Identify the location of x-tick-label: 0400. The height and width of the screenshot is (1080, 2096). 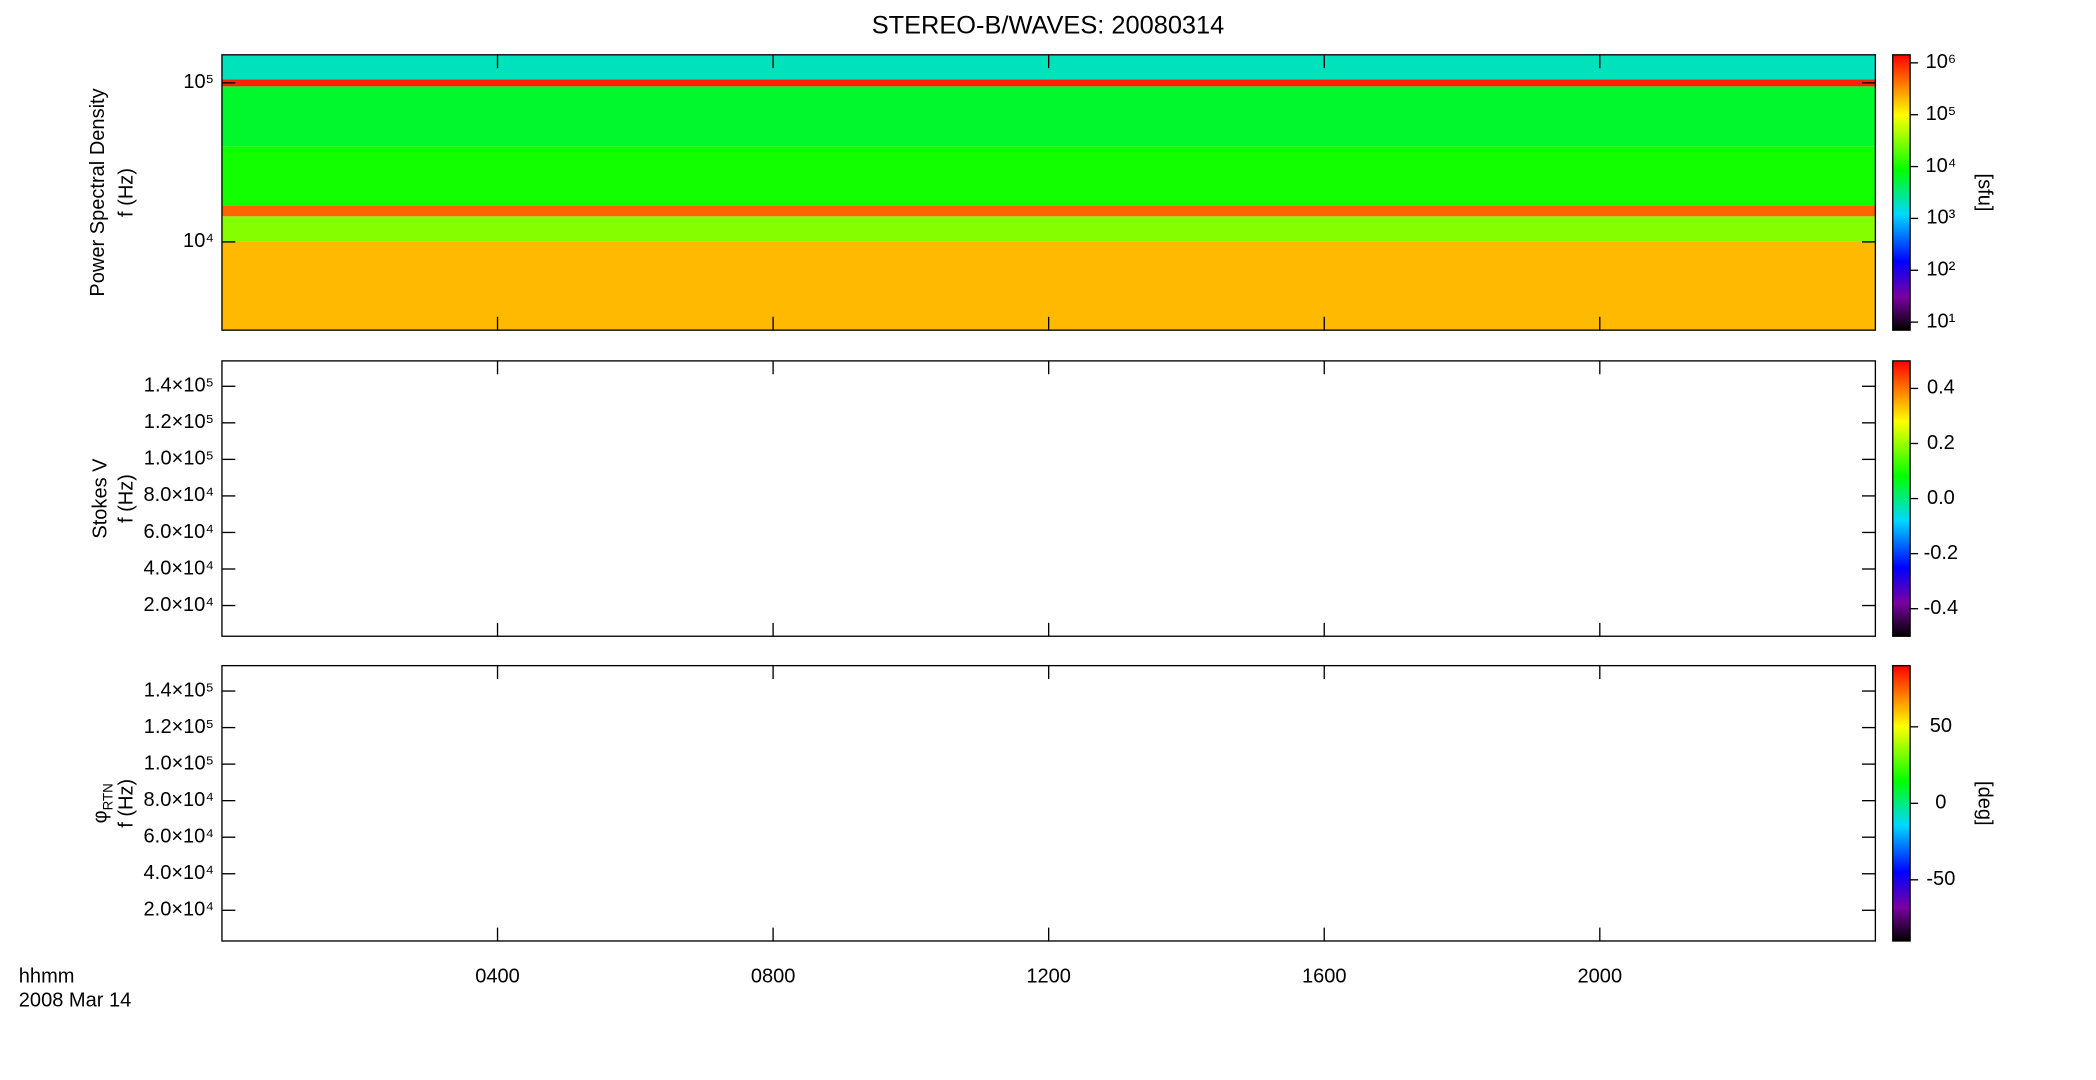
(497, 976).